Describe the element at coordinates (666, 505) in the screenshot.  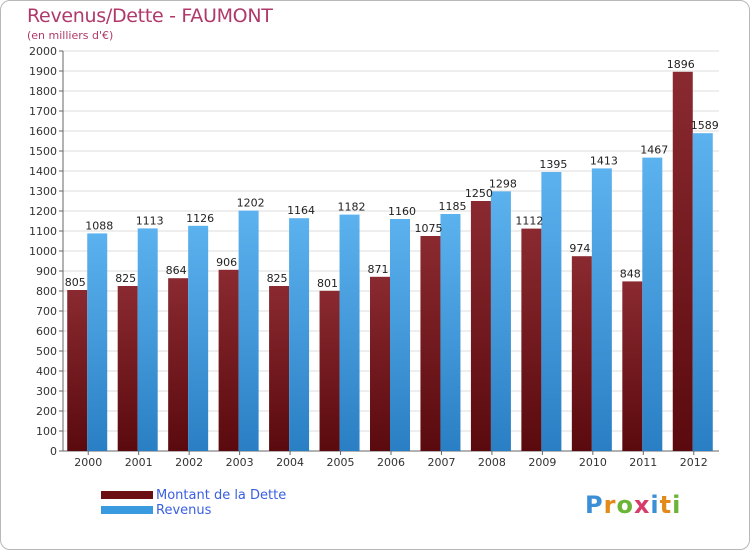
I see `logo-letter: t` at that location.